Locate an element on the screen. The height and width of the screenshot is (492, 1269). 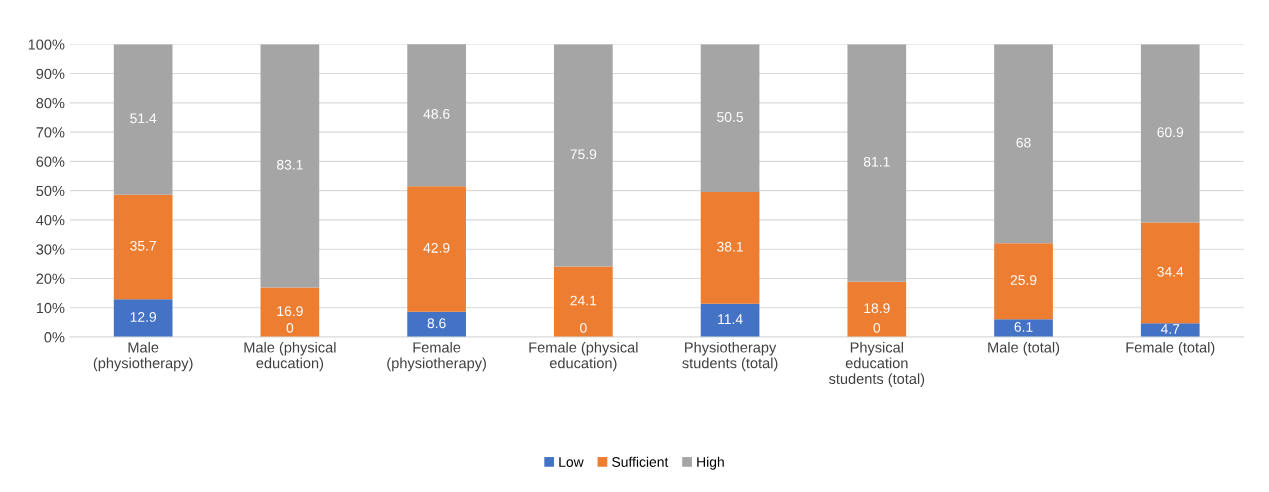
x-tick-label: Male (total) is located at coordinates (1024, 348).